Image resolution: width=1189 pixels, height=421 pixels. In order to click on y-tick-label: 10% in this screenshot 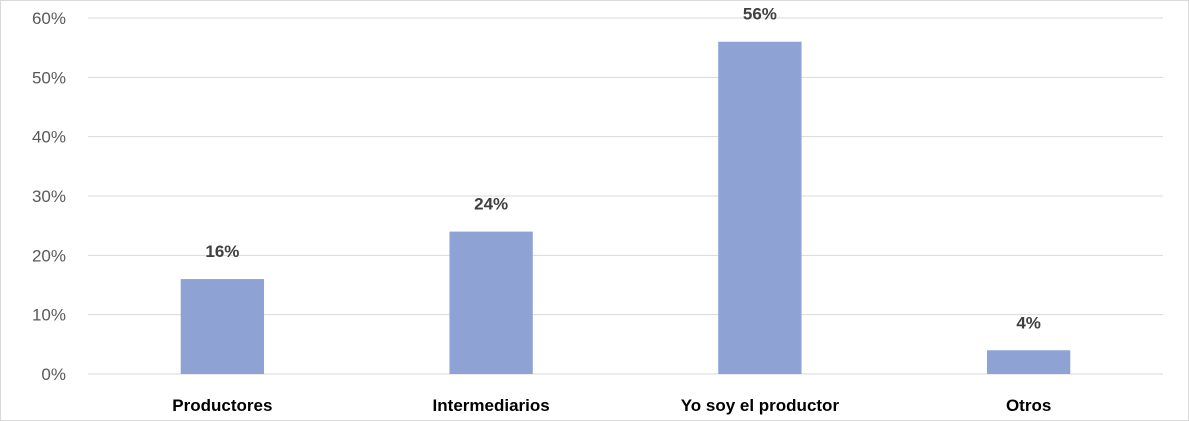, I will do `click(49, 315)`.